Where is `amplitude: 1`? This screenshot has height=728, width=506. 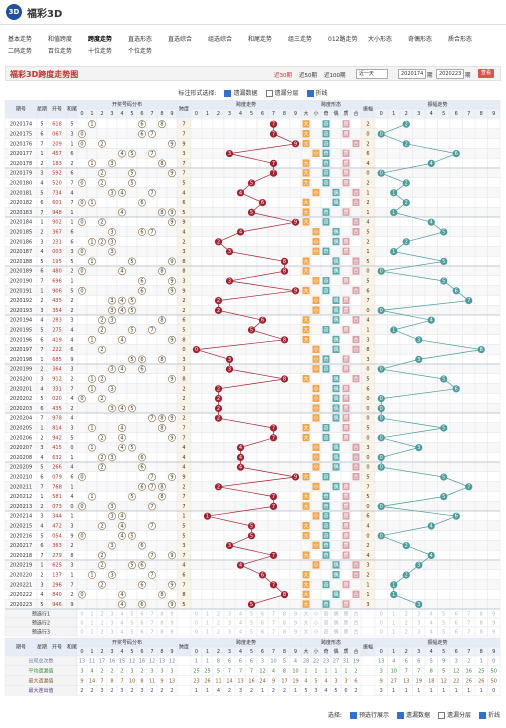
amplitude: 1 is located at coordinates (367, 213).